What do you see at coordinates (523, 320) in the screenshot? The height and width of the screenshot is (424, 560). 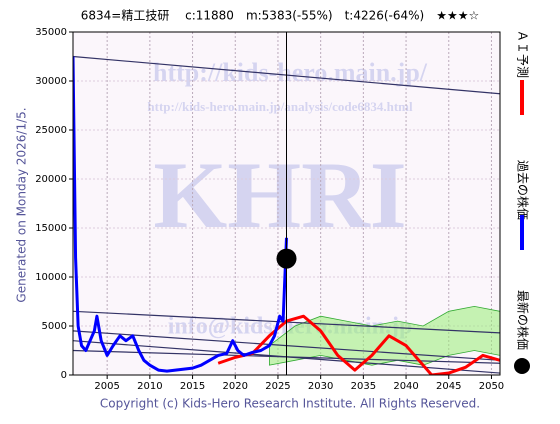 I see `legend-label: 最新の株価` at bounding box center [523, 320].